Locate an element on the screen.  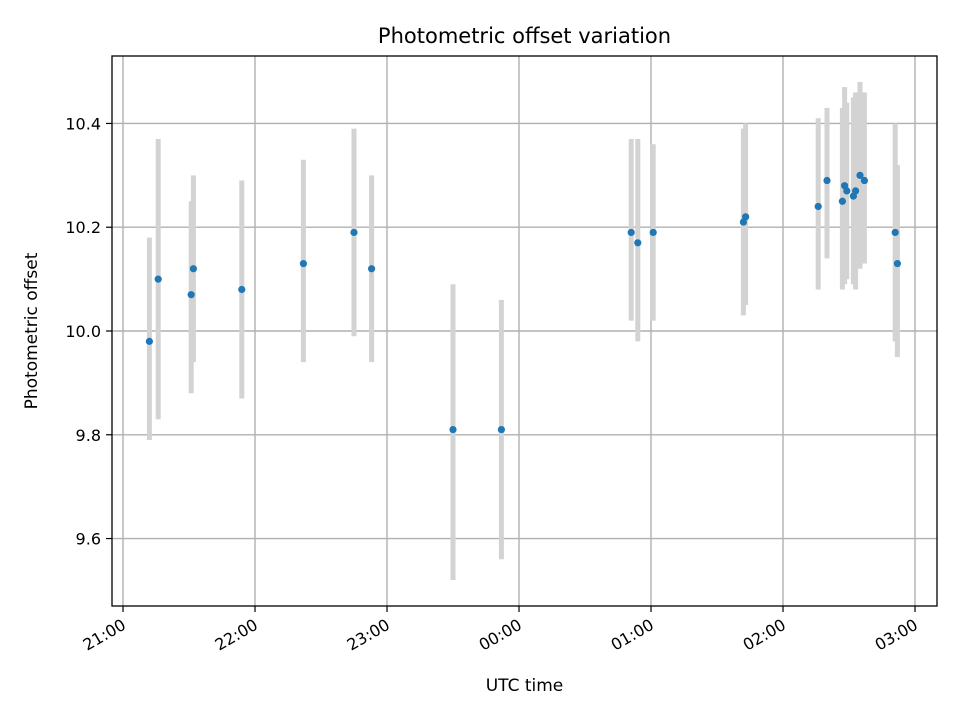
chart-title: Photometric offset variation is located at coordinates (524, 36).